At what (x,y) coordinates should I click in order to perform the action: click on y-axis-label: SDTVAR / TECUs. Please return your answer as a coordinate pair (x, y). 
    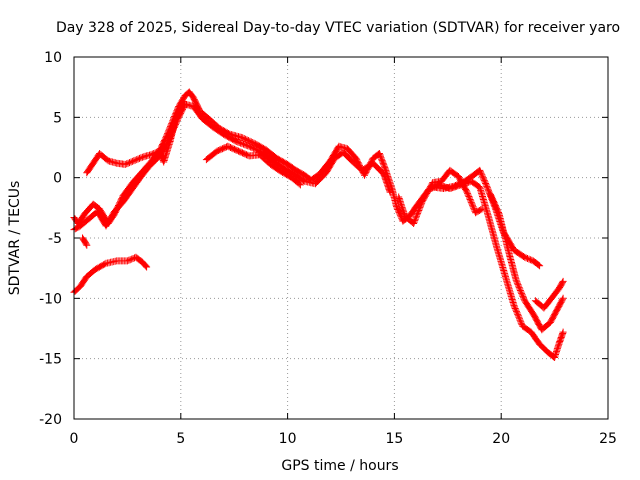
    Looking at the image, I should click on (15, 238).